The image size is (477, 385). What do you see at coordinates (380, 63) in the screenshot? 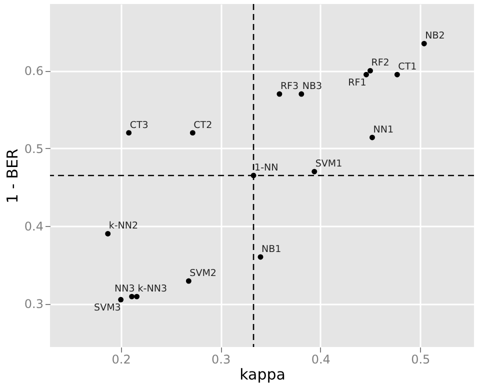
I see `annotation: RF2` at bounding box center [380, 63].